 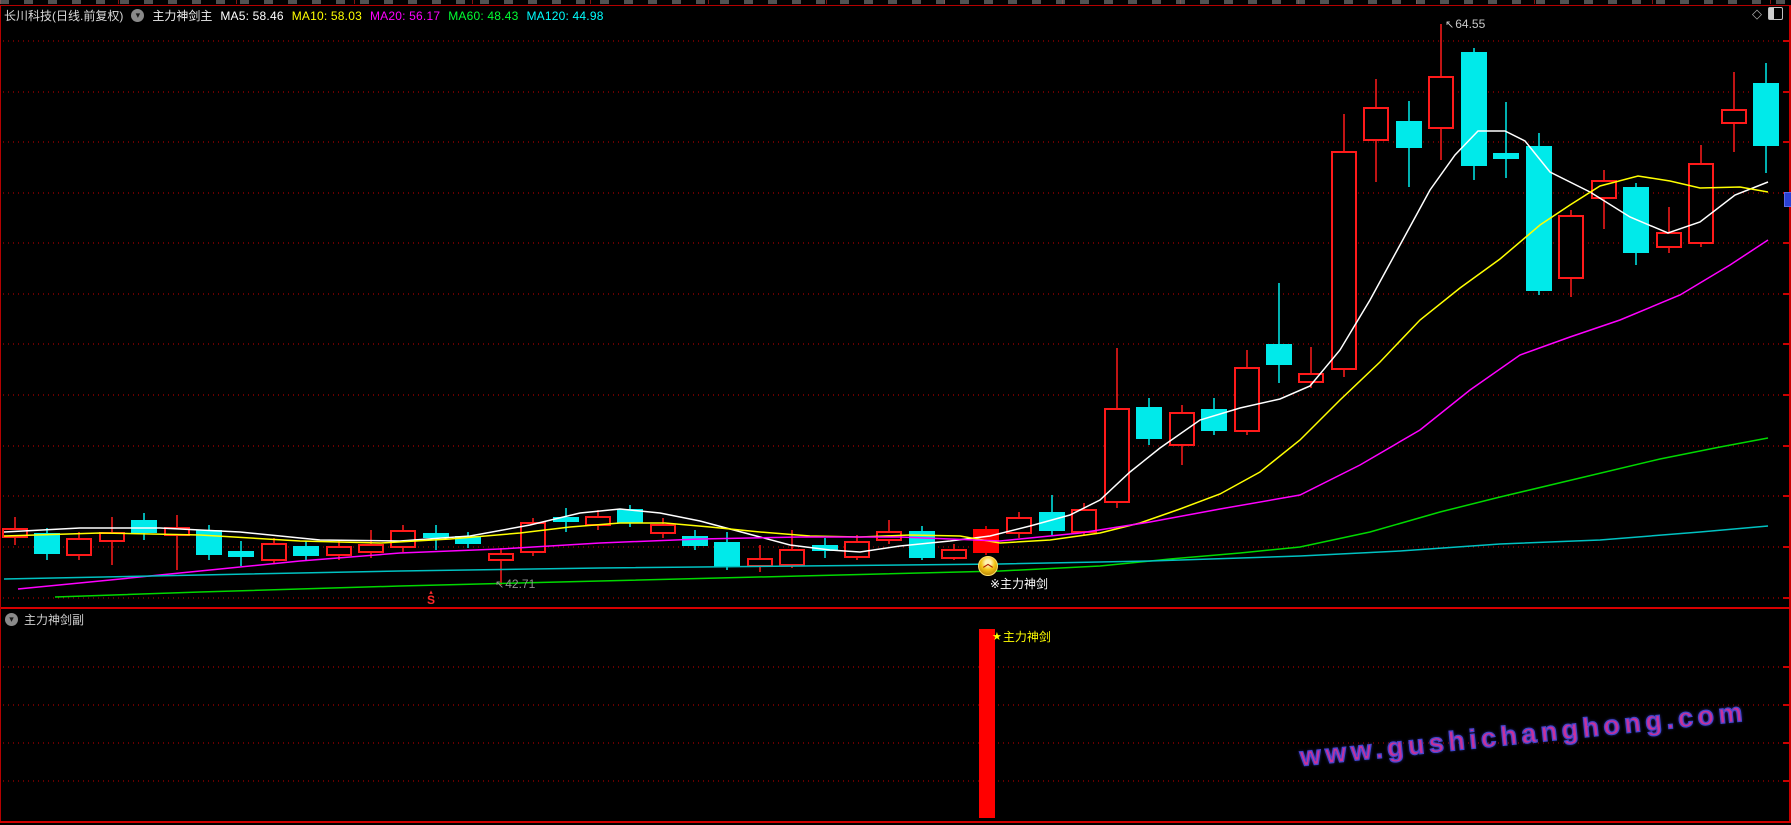 I want to click on sub-panel-header: ▾ 主力神剑副, so click(x=44, y=619).